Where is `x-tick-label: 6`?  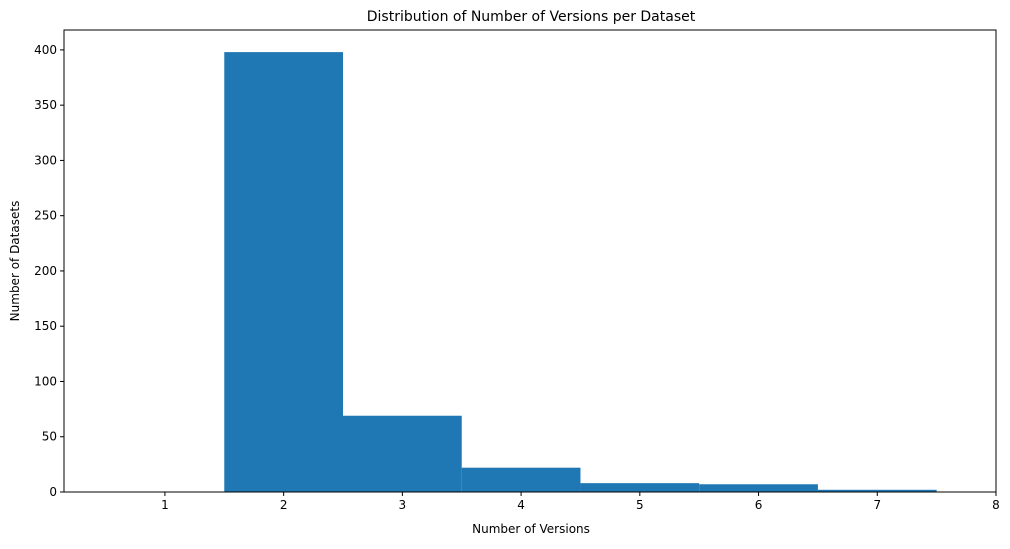
x-tick-label: 6 is located at coordinates (759, 505).